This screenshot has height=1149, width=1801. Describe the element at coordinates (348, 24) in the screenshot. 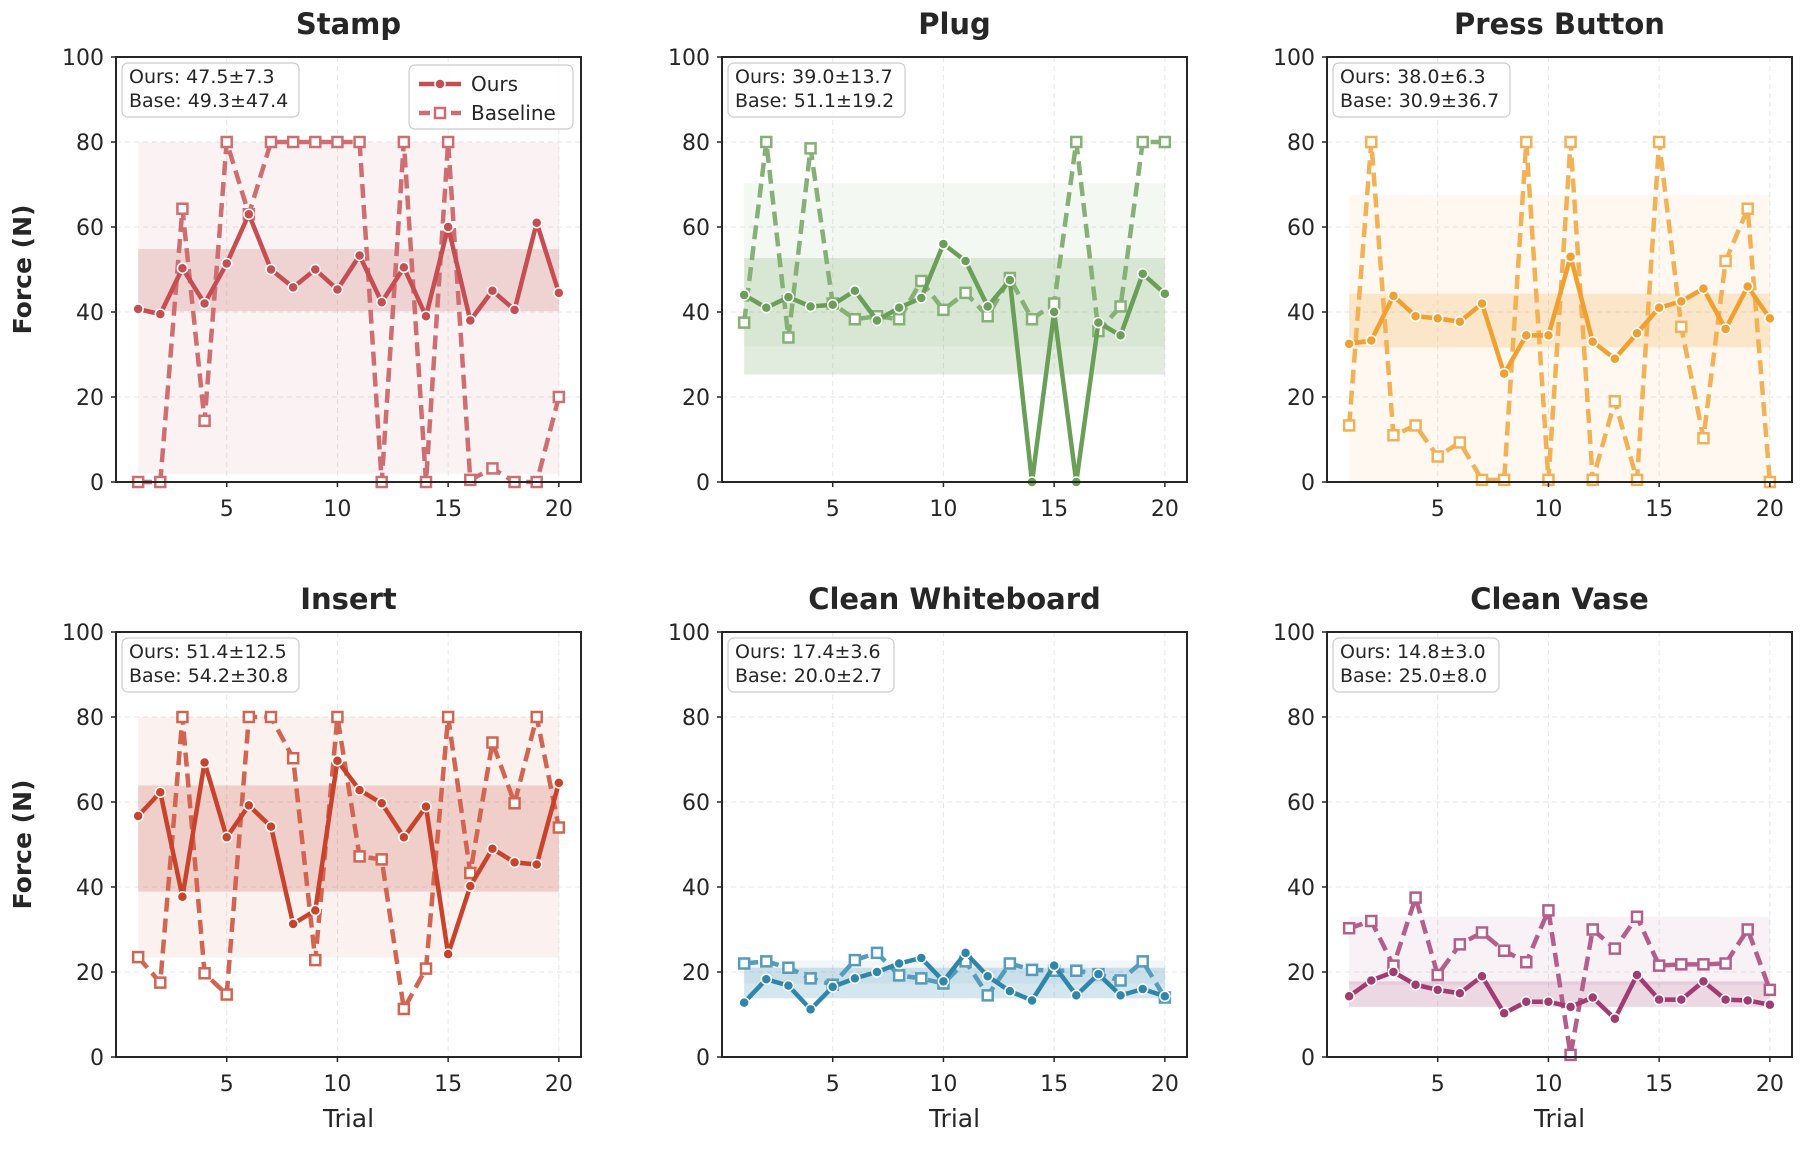

I see `panel-title: Stamp` at that location.